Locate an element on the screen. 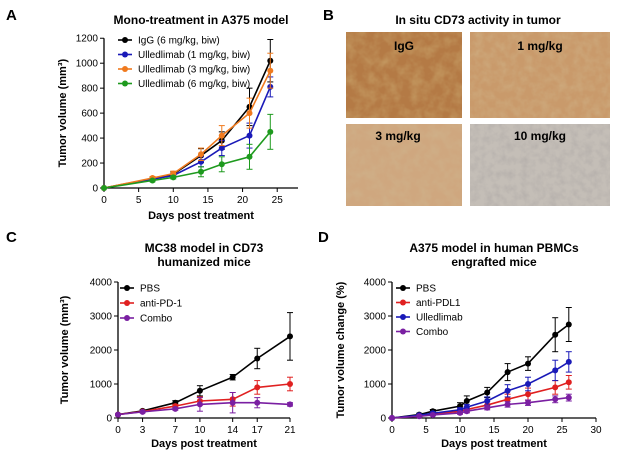  chart-subtitle: engrafted mice is located at coordinates (494, 262).